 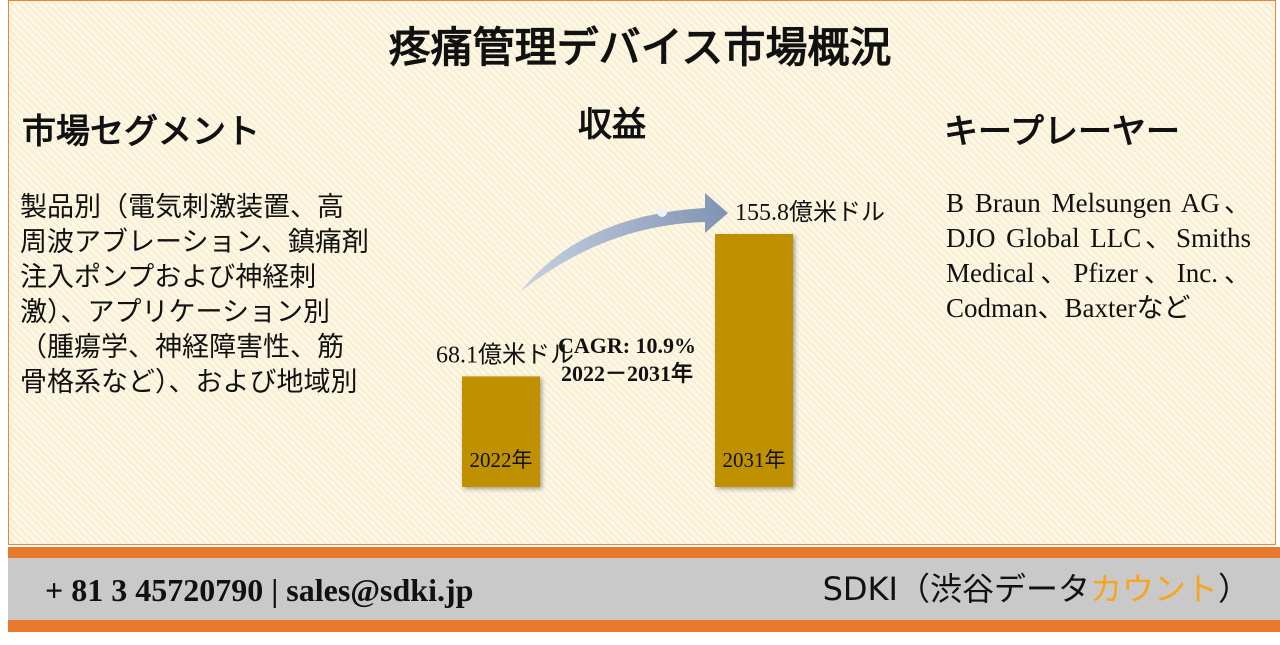 What do you see at coordinates (1233, 589) in the screenshot?
I see `brand-text: ）` at bounding box center [1233, 589].